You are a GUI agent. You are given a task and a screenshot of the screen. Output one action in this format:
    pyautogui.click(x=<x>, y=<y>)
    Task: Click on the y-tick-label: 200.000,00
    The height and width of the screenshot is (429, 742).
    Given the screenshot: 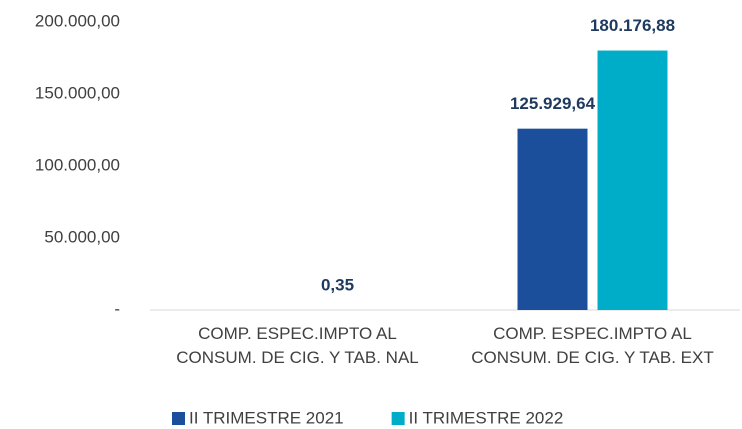 What is the action you would take?
    pyautogui.click(x=77, y=20)
    